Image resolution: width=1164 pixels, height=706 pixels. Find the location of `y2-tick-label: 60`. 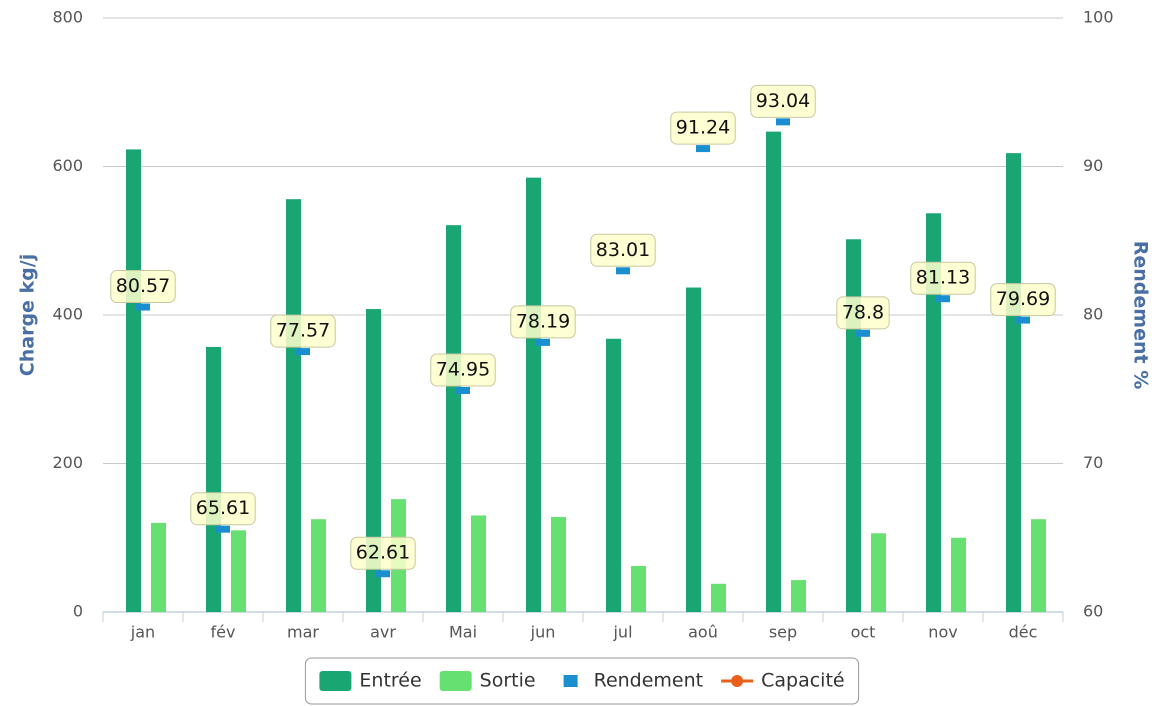

y2-tick-label: 60 is located at coordinates (1093, 611).